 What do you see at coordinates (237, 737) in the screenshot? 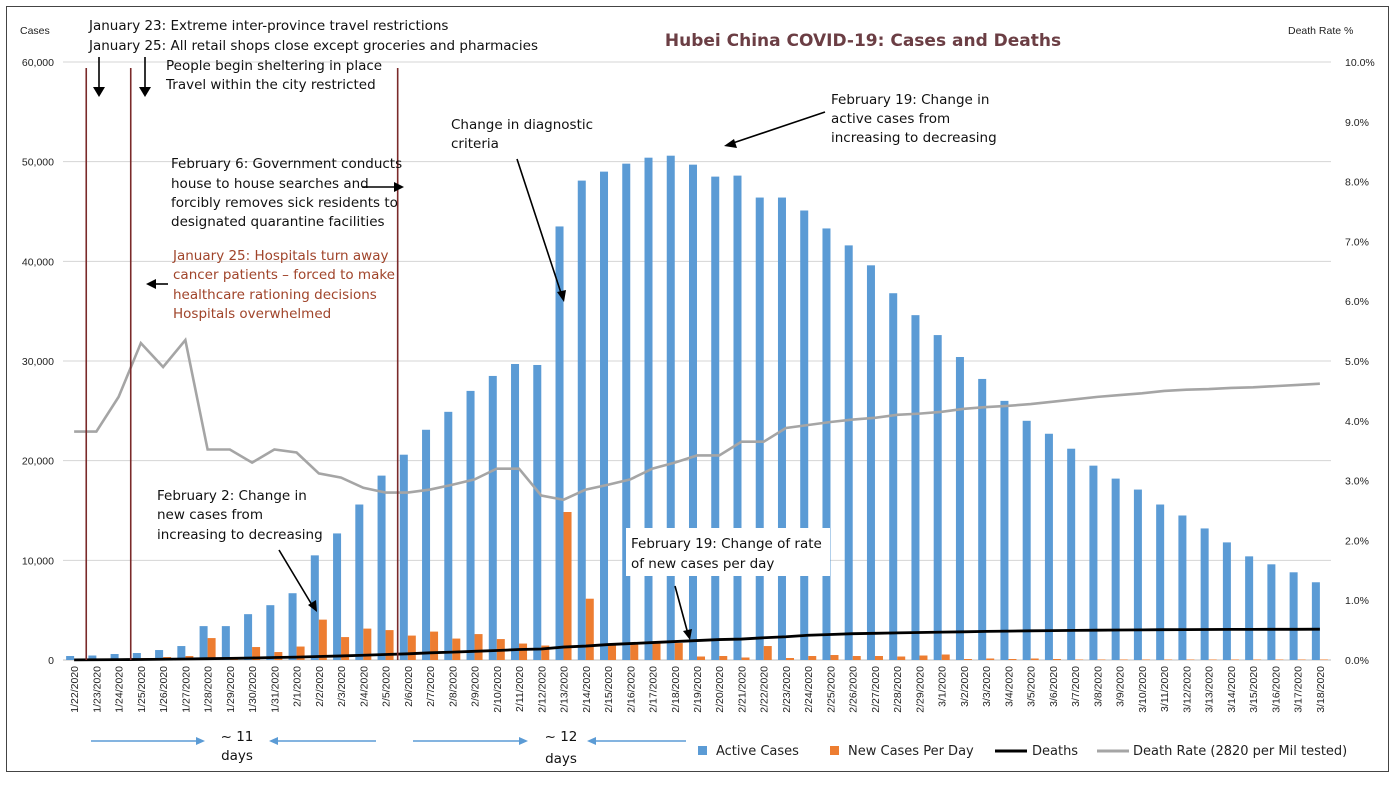
I see `gap-label-1-value: ~ 11` at bounding box center [237, 737].